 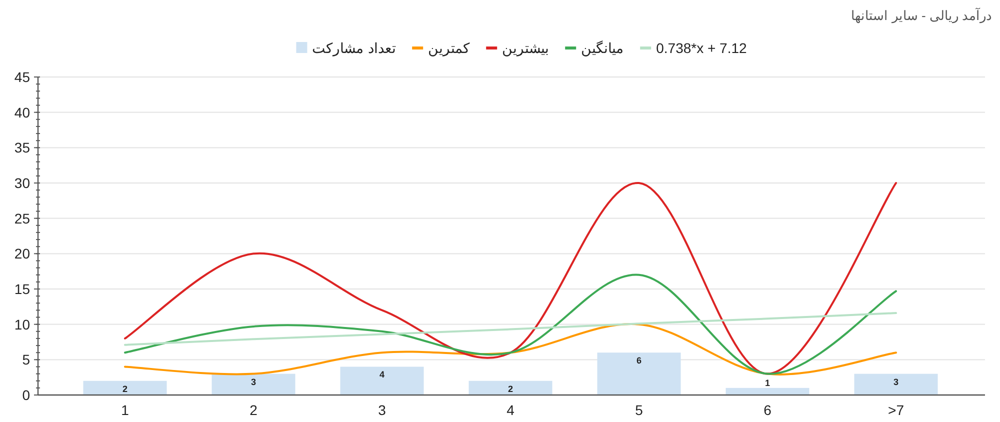 I want to click on y-tick-label: 20, so click(x=22, y=254).